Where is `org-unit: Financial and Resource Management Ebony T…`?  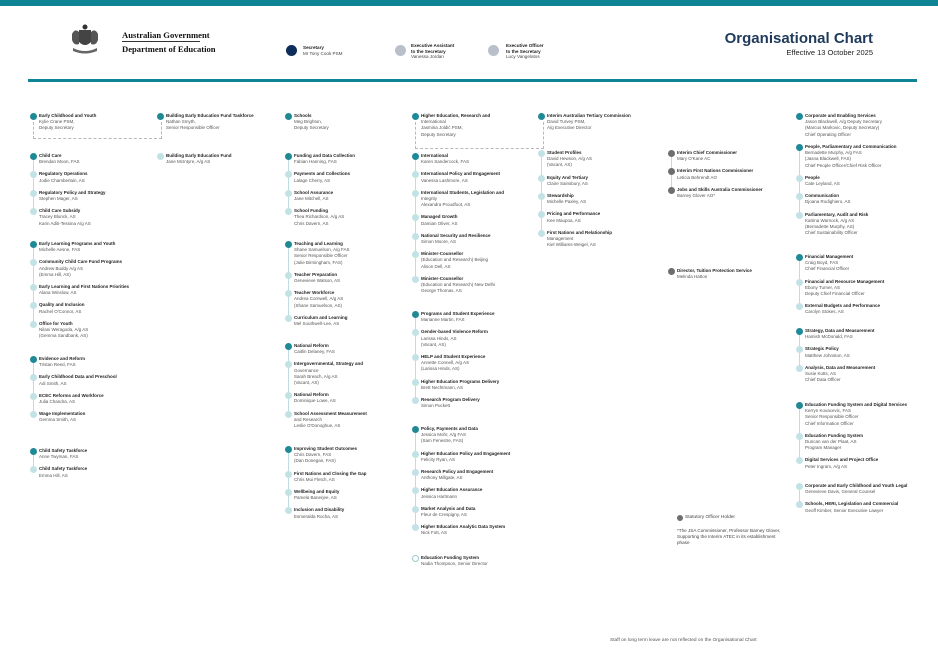
org-unit: Financial and Resource Management Ebony T… is located at coordinates (858, 288).